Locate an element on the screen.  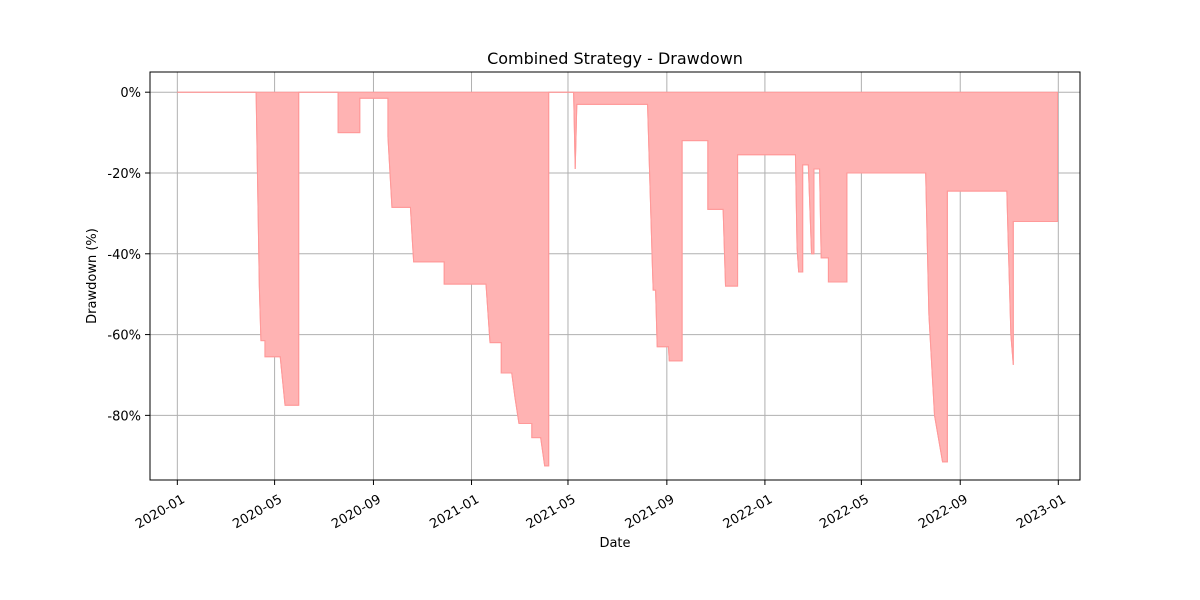
y-tick-label: -60% is located at coordinates (124, 336).